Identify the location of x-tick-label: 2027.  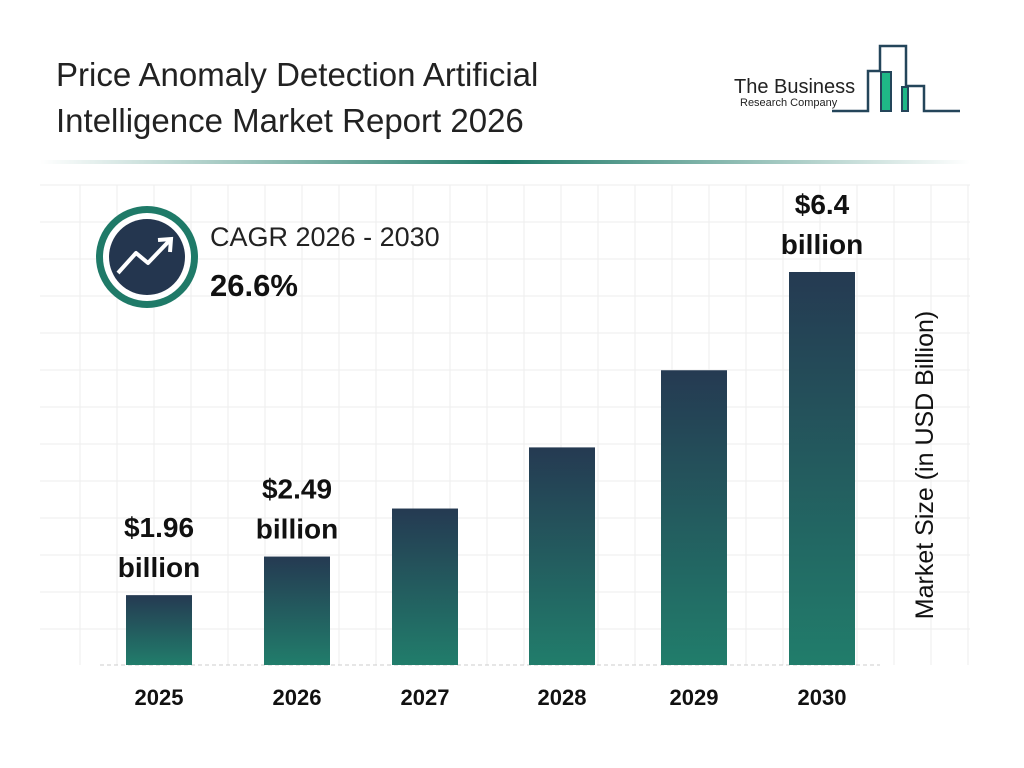
(425, 697).